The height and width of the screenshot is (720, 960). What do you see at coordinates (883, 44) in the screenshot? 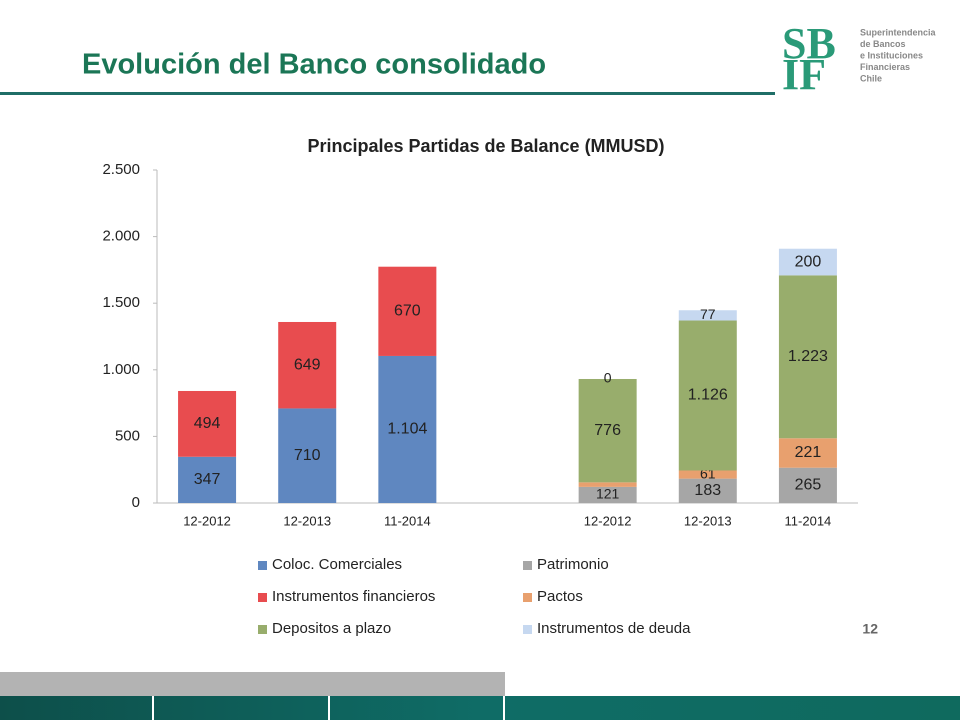
I see `logo-line: de Bancos` at bounding box center [883, 44].